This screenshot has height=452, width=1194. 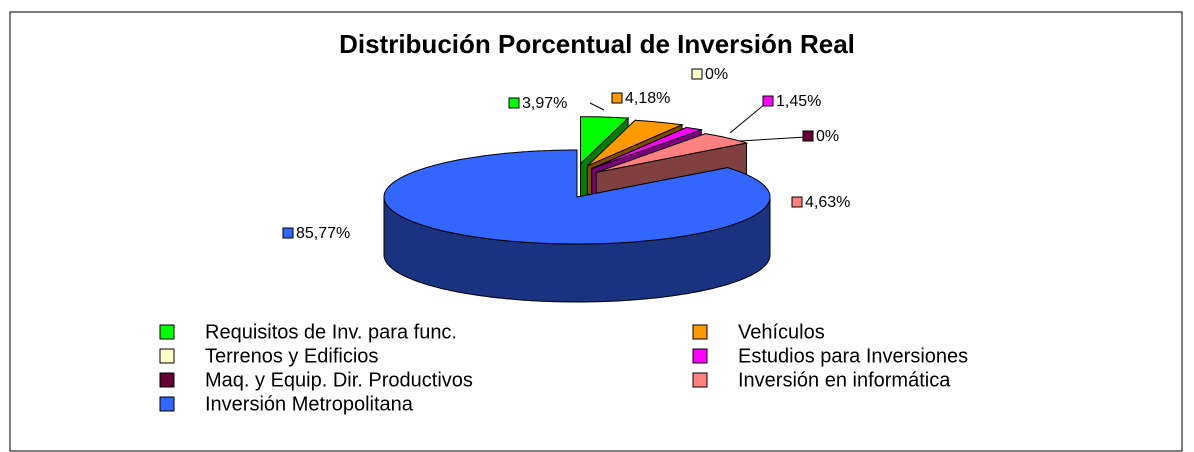 I want to click on value-label: 85,77%, so click(x=323, y=233).